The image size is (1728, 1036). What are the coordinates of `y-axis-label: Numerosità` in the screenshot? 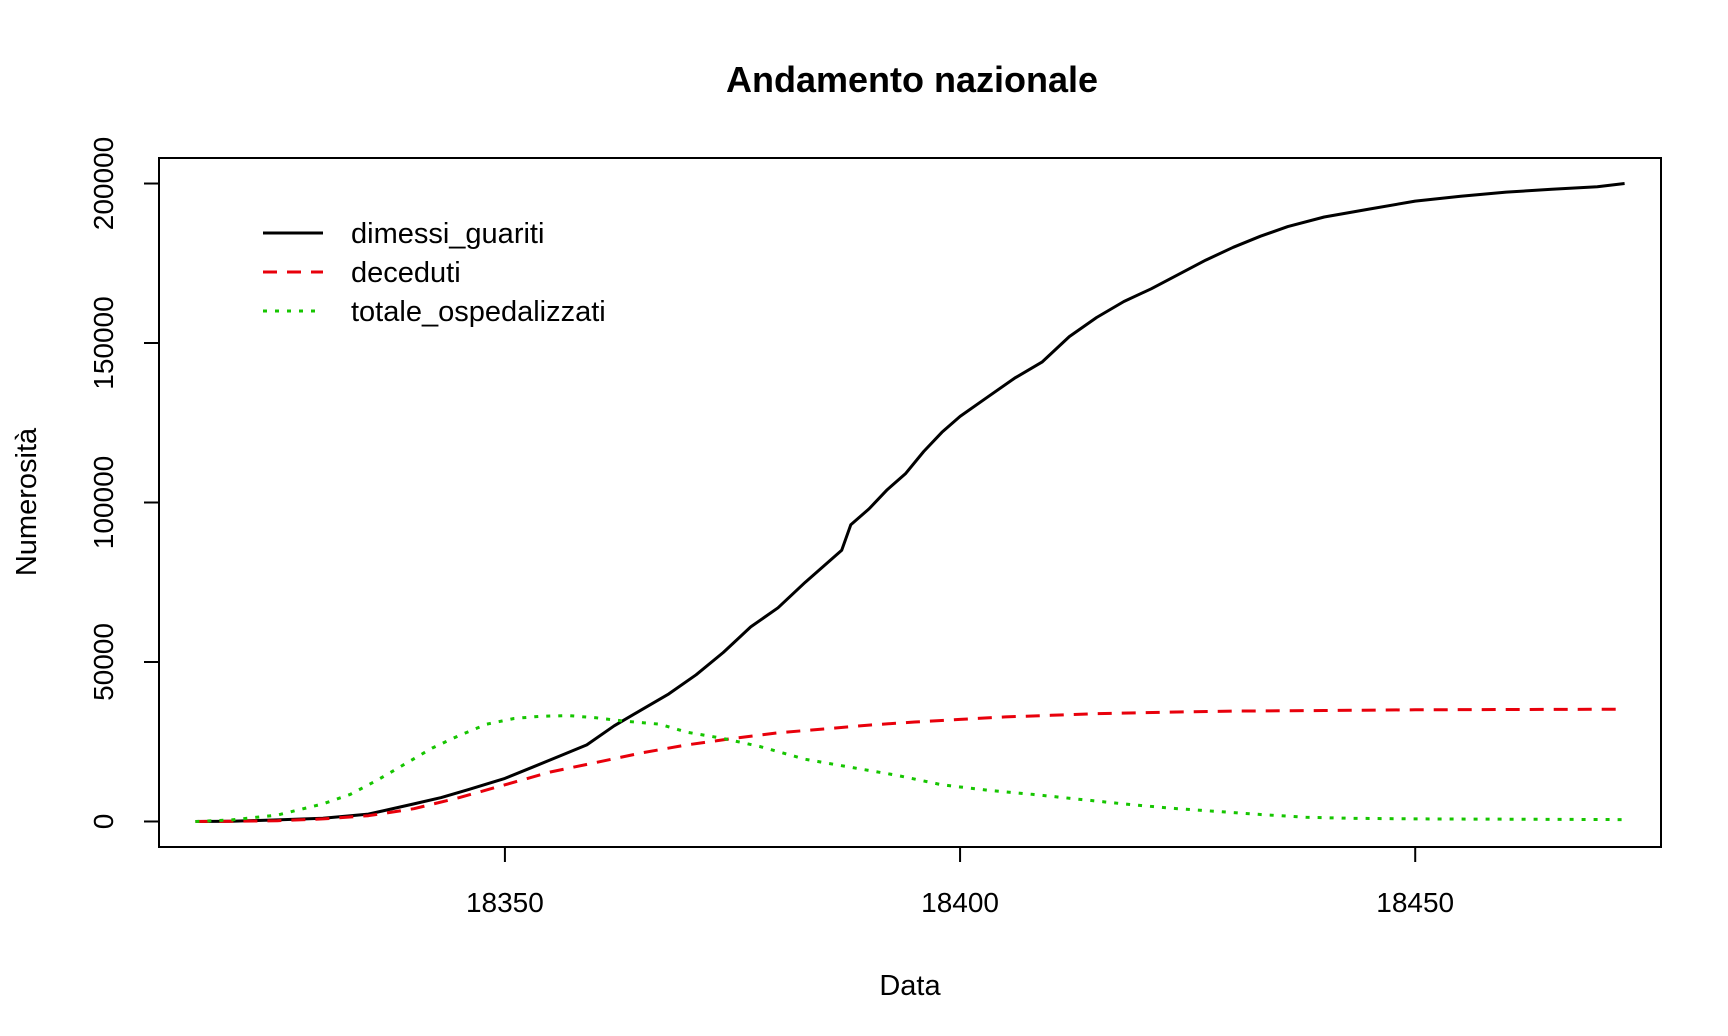 It's located at (27, 501).